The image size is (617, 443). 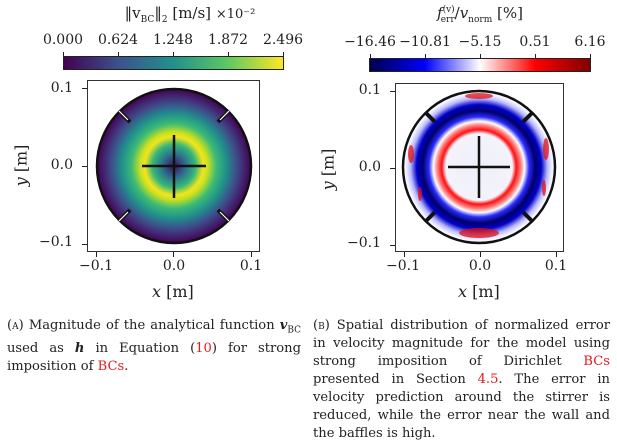 I want to click on colorbar-b-tick-label: −5.15, so click(x=480, y=42).